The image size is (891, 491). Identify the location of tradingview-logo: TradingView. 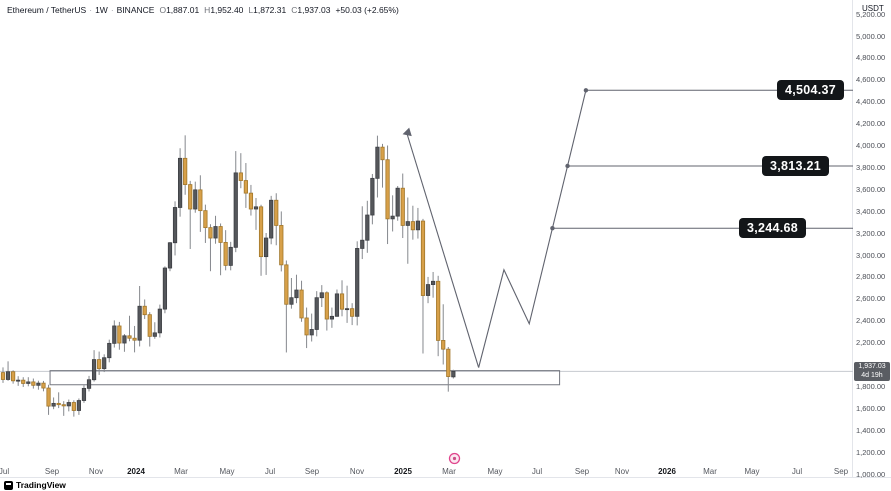
(35, 485).